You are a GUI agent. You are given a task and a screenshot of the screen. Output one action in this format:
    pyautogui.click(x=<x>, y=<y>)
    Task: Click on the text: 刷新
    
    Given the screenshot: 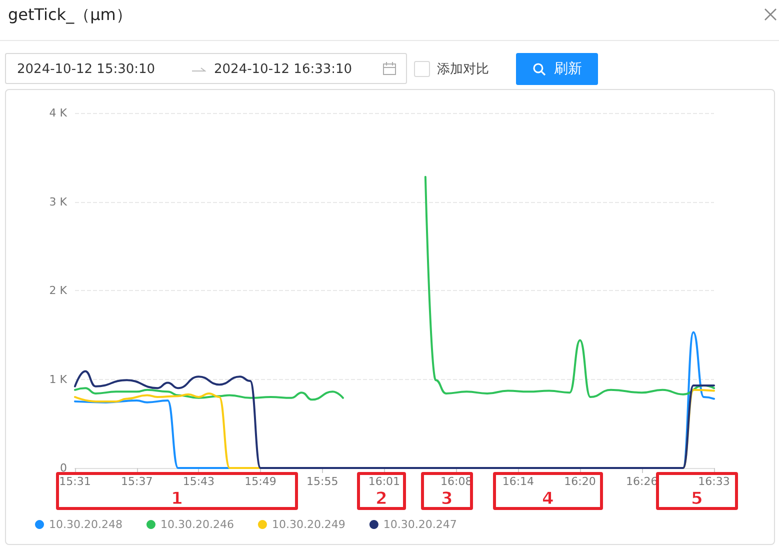 What is the action you would take?
    pyautogui.click(x=568, y=69)
    